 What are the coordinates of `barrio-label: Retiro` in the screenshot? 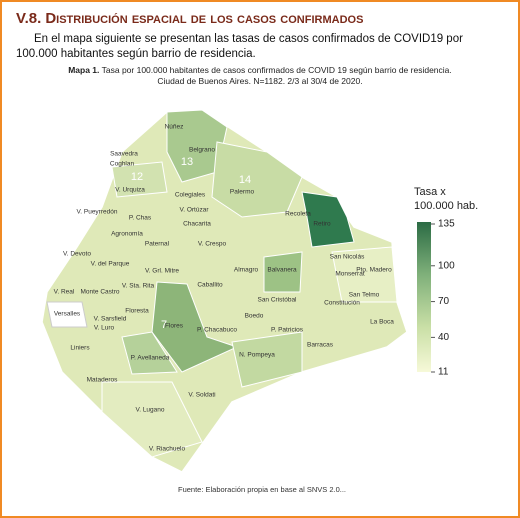 It's located at (322, 224).